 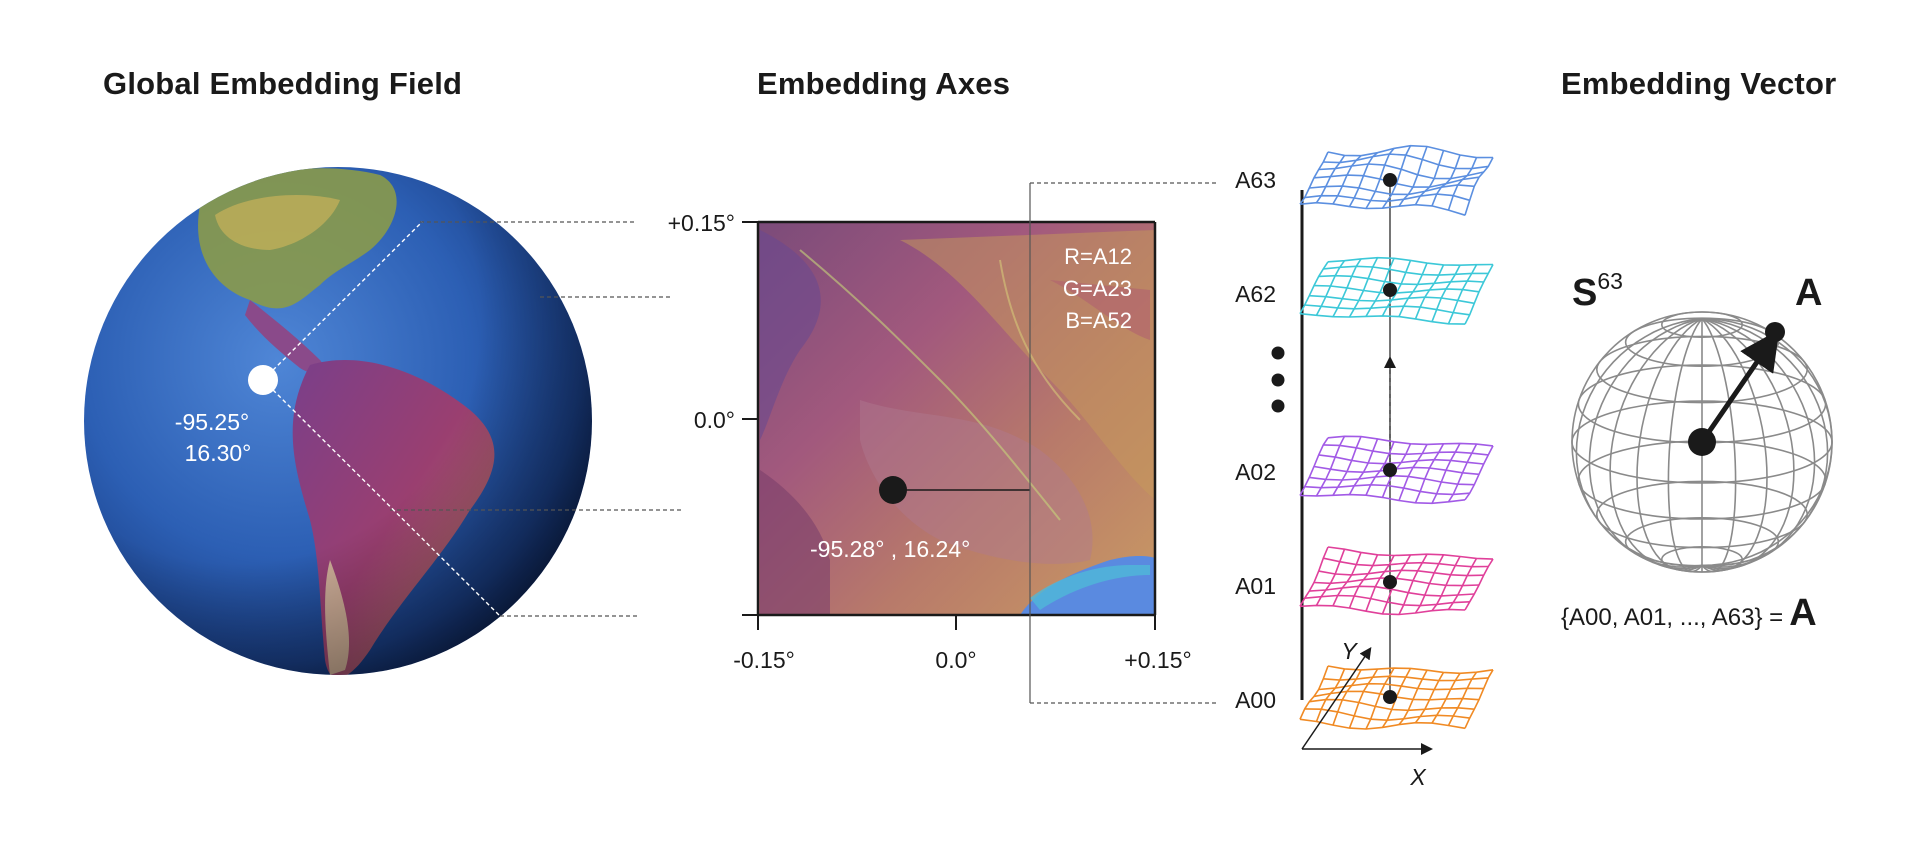 What do you see at coordinates (1098, 320) in the screenshot?
I see `rgb-mapping-b: B=A52` at bounding box center [1098, 320].